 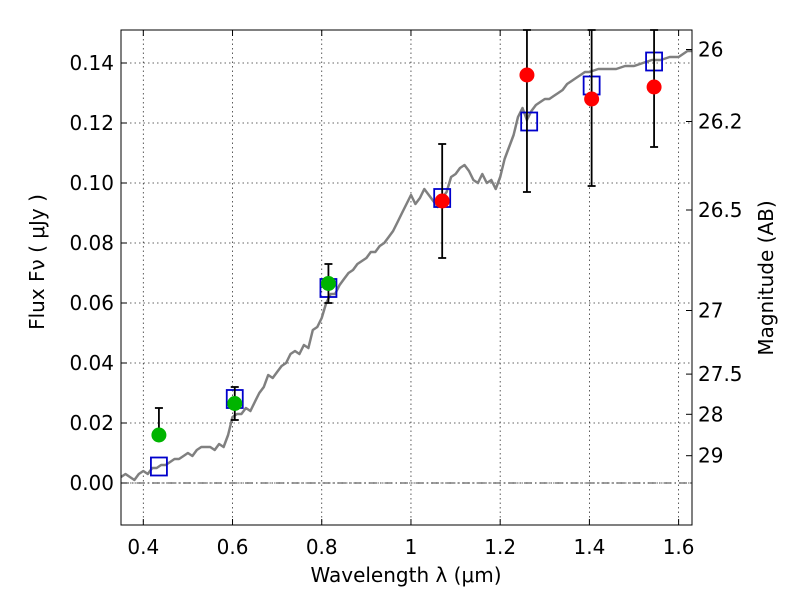 What do you see at coordinates (91, 303) in the screenshot?
I see `y-tick-label: 0.06` at bounding box center [91, 303].